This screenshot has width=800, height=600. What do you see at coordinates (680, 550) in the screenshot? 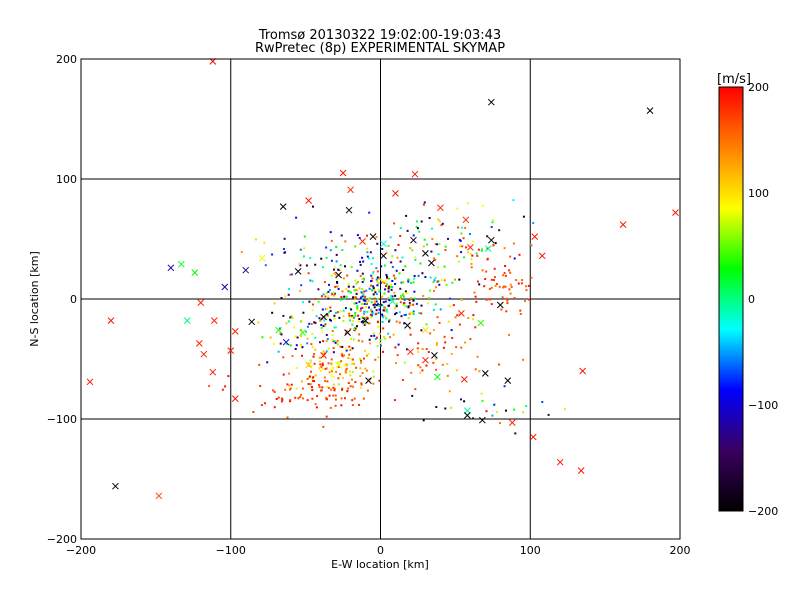
I see `x-tick-label: 200` at bounding box center [680, 550].